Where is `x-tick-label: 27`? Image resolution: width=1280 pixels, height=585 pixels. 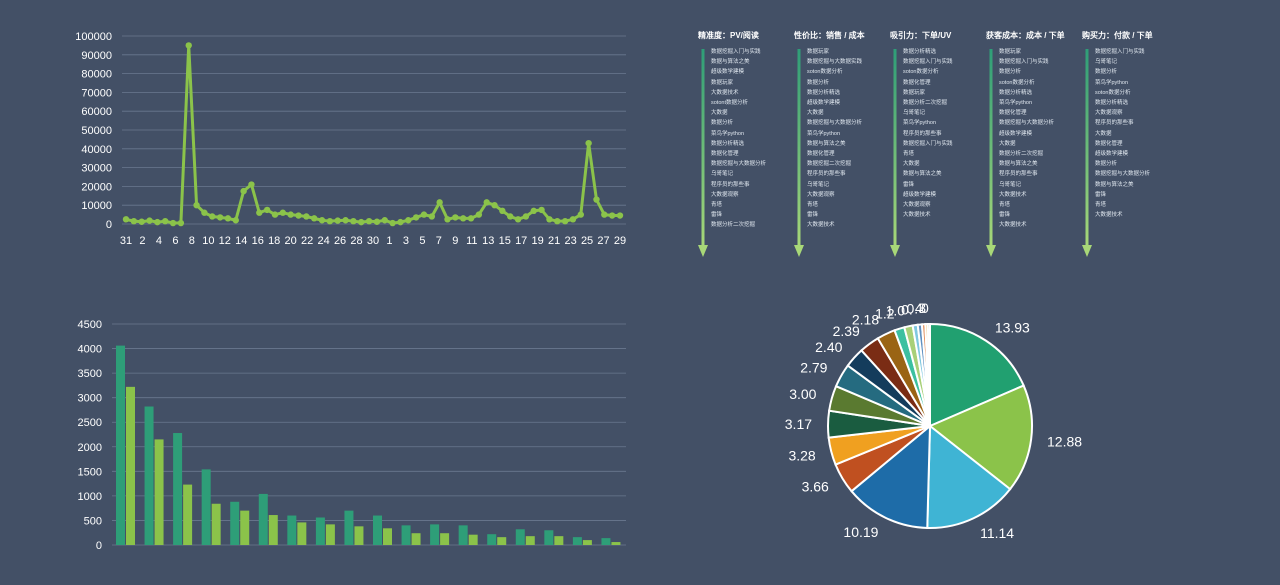
x-tick-label: 27 is located at coordinates (603, 241).